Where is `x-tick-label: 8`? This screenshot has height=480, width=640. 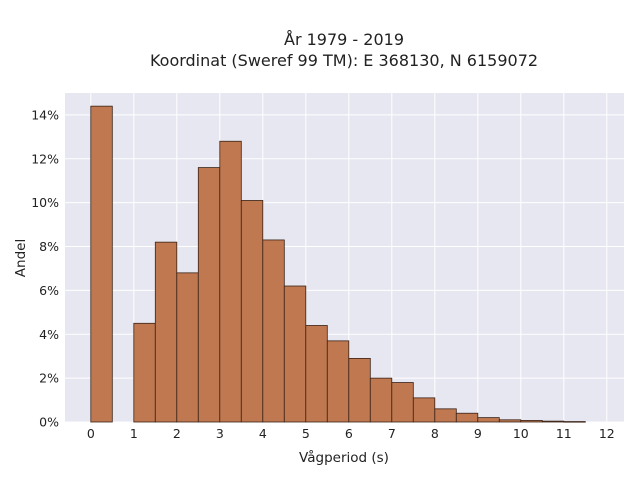 x-tick-label: 8 is located at coordinates (435, 433).